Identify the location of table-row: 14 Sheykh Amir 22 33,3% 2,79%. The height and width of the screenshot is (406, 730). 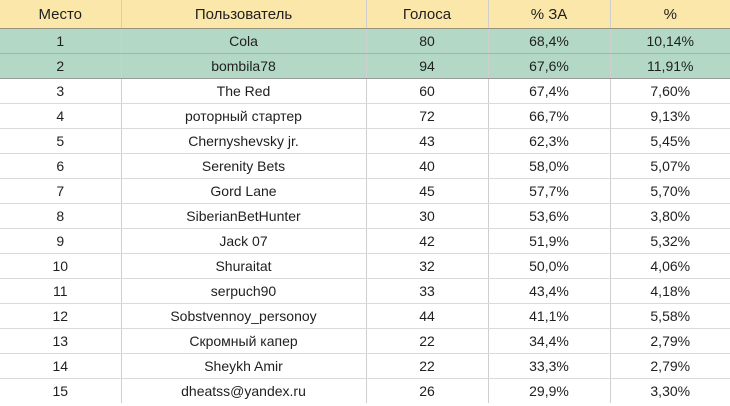
(365, 366).